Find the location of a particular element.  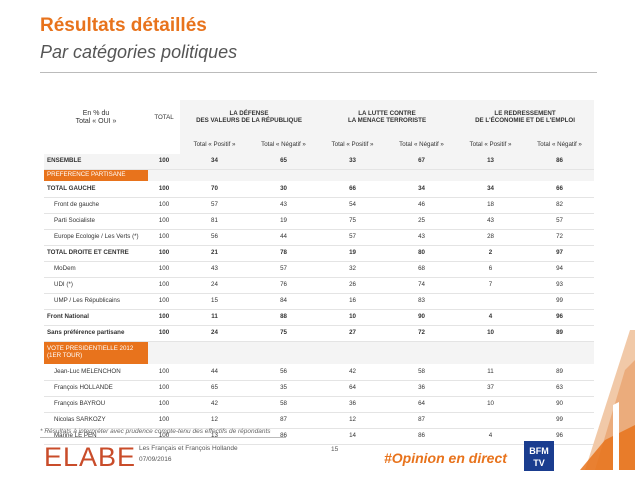

footer-divider is located at coordinates (163, 437).